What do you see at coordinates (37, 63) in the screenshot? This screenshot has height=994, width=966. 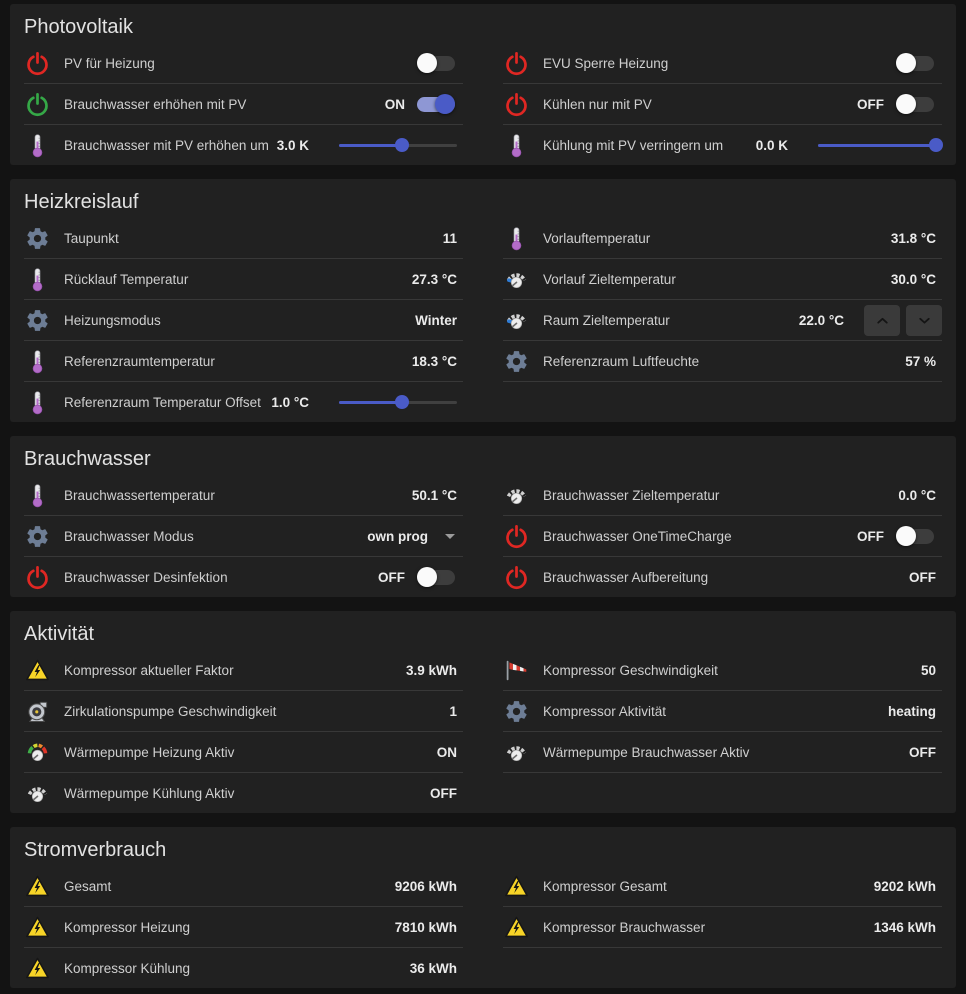 I see `power-icon` at bounding box center [37, 63].